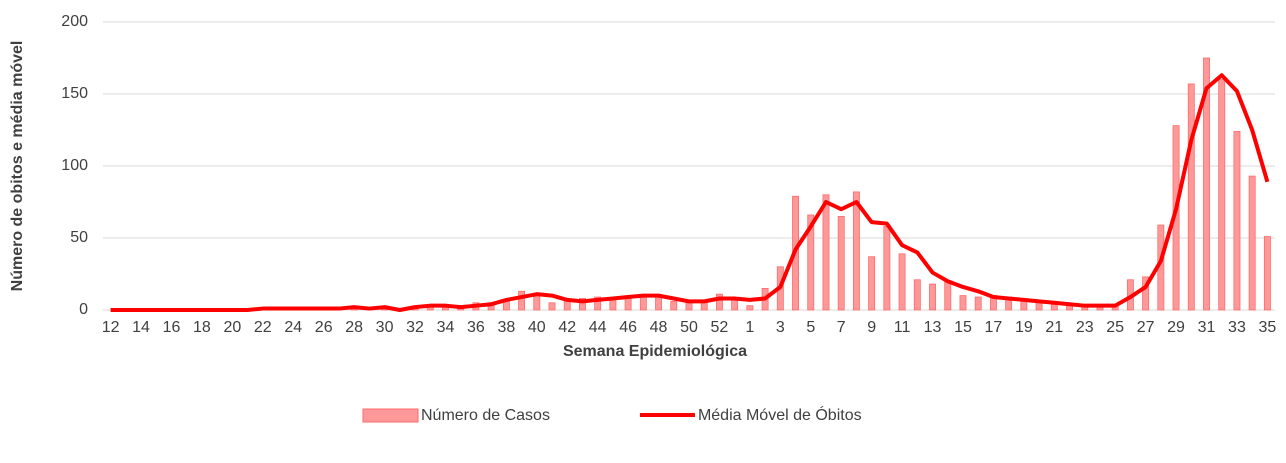  I want to click on y-tick-label: 50, so click(79, 237).